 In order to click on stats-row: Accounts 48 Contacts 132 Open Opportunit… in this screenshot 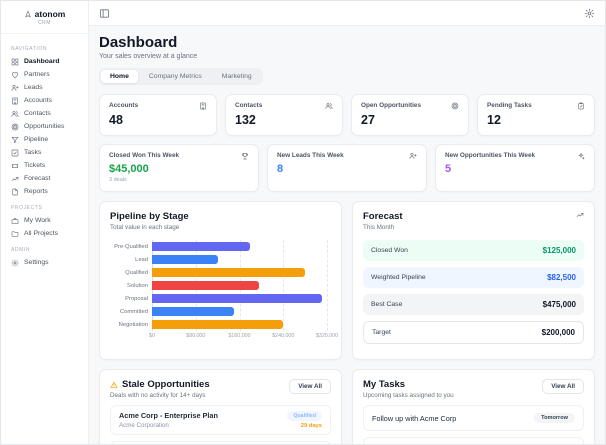, I will do `click(347, 115)`.